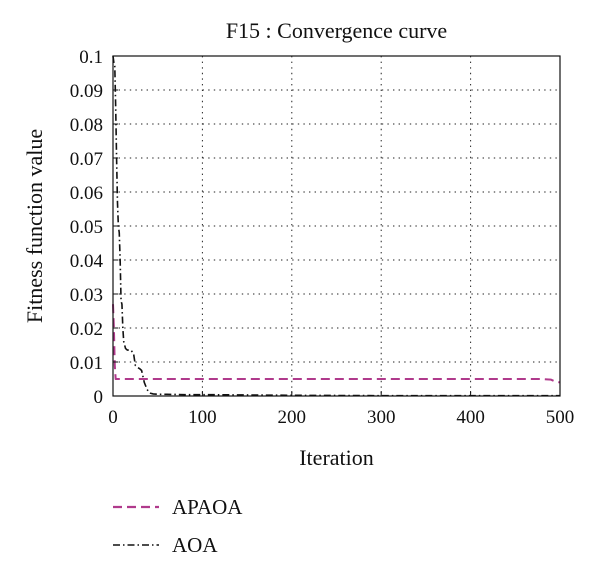  Describe the element at coordinates (91, 57) in the screenshot. I see `y-tick-label: 0.1` at that location.